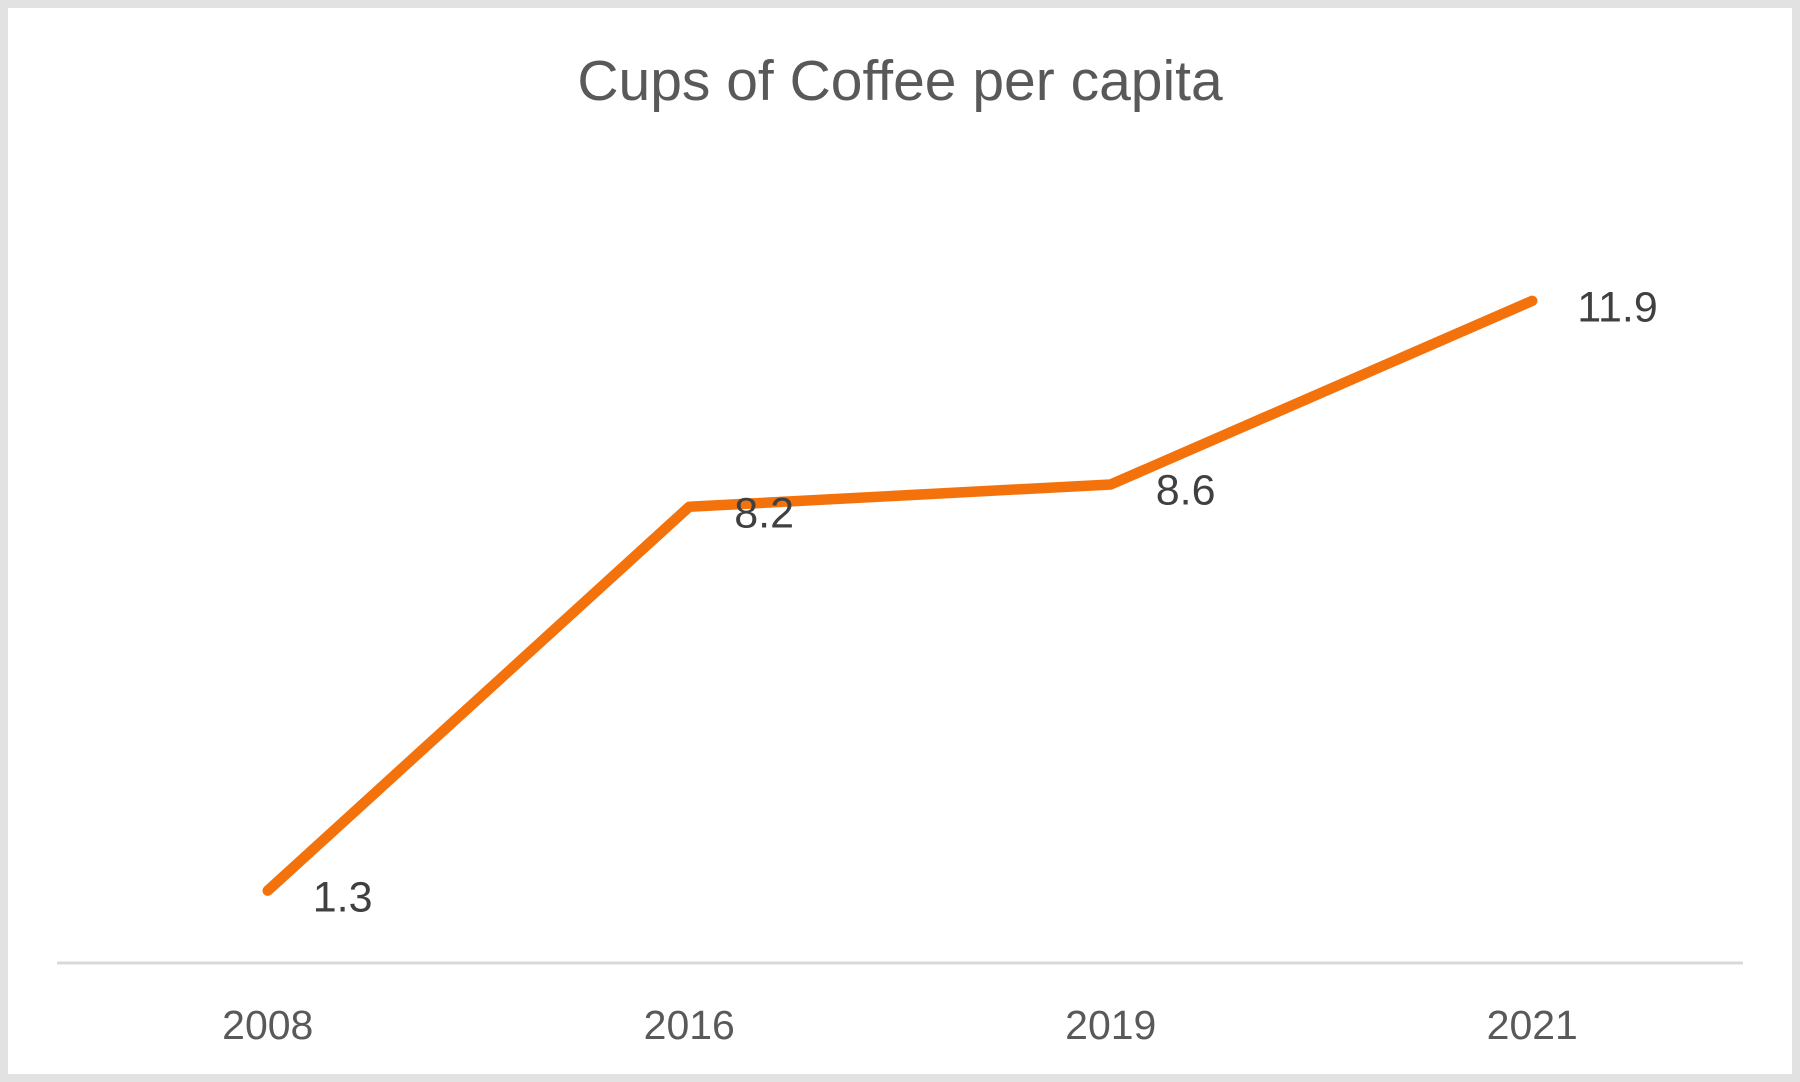  What do you see at coordinates (900, 81) in the screenshot?
I see `chart-title: Cups of Coffee per capita` at bounding box center [900, 81].